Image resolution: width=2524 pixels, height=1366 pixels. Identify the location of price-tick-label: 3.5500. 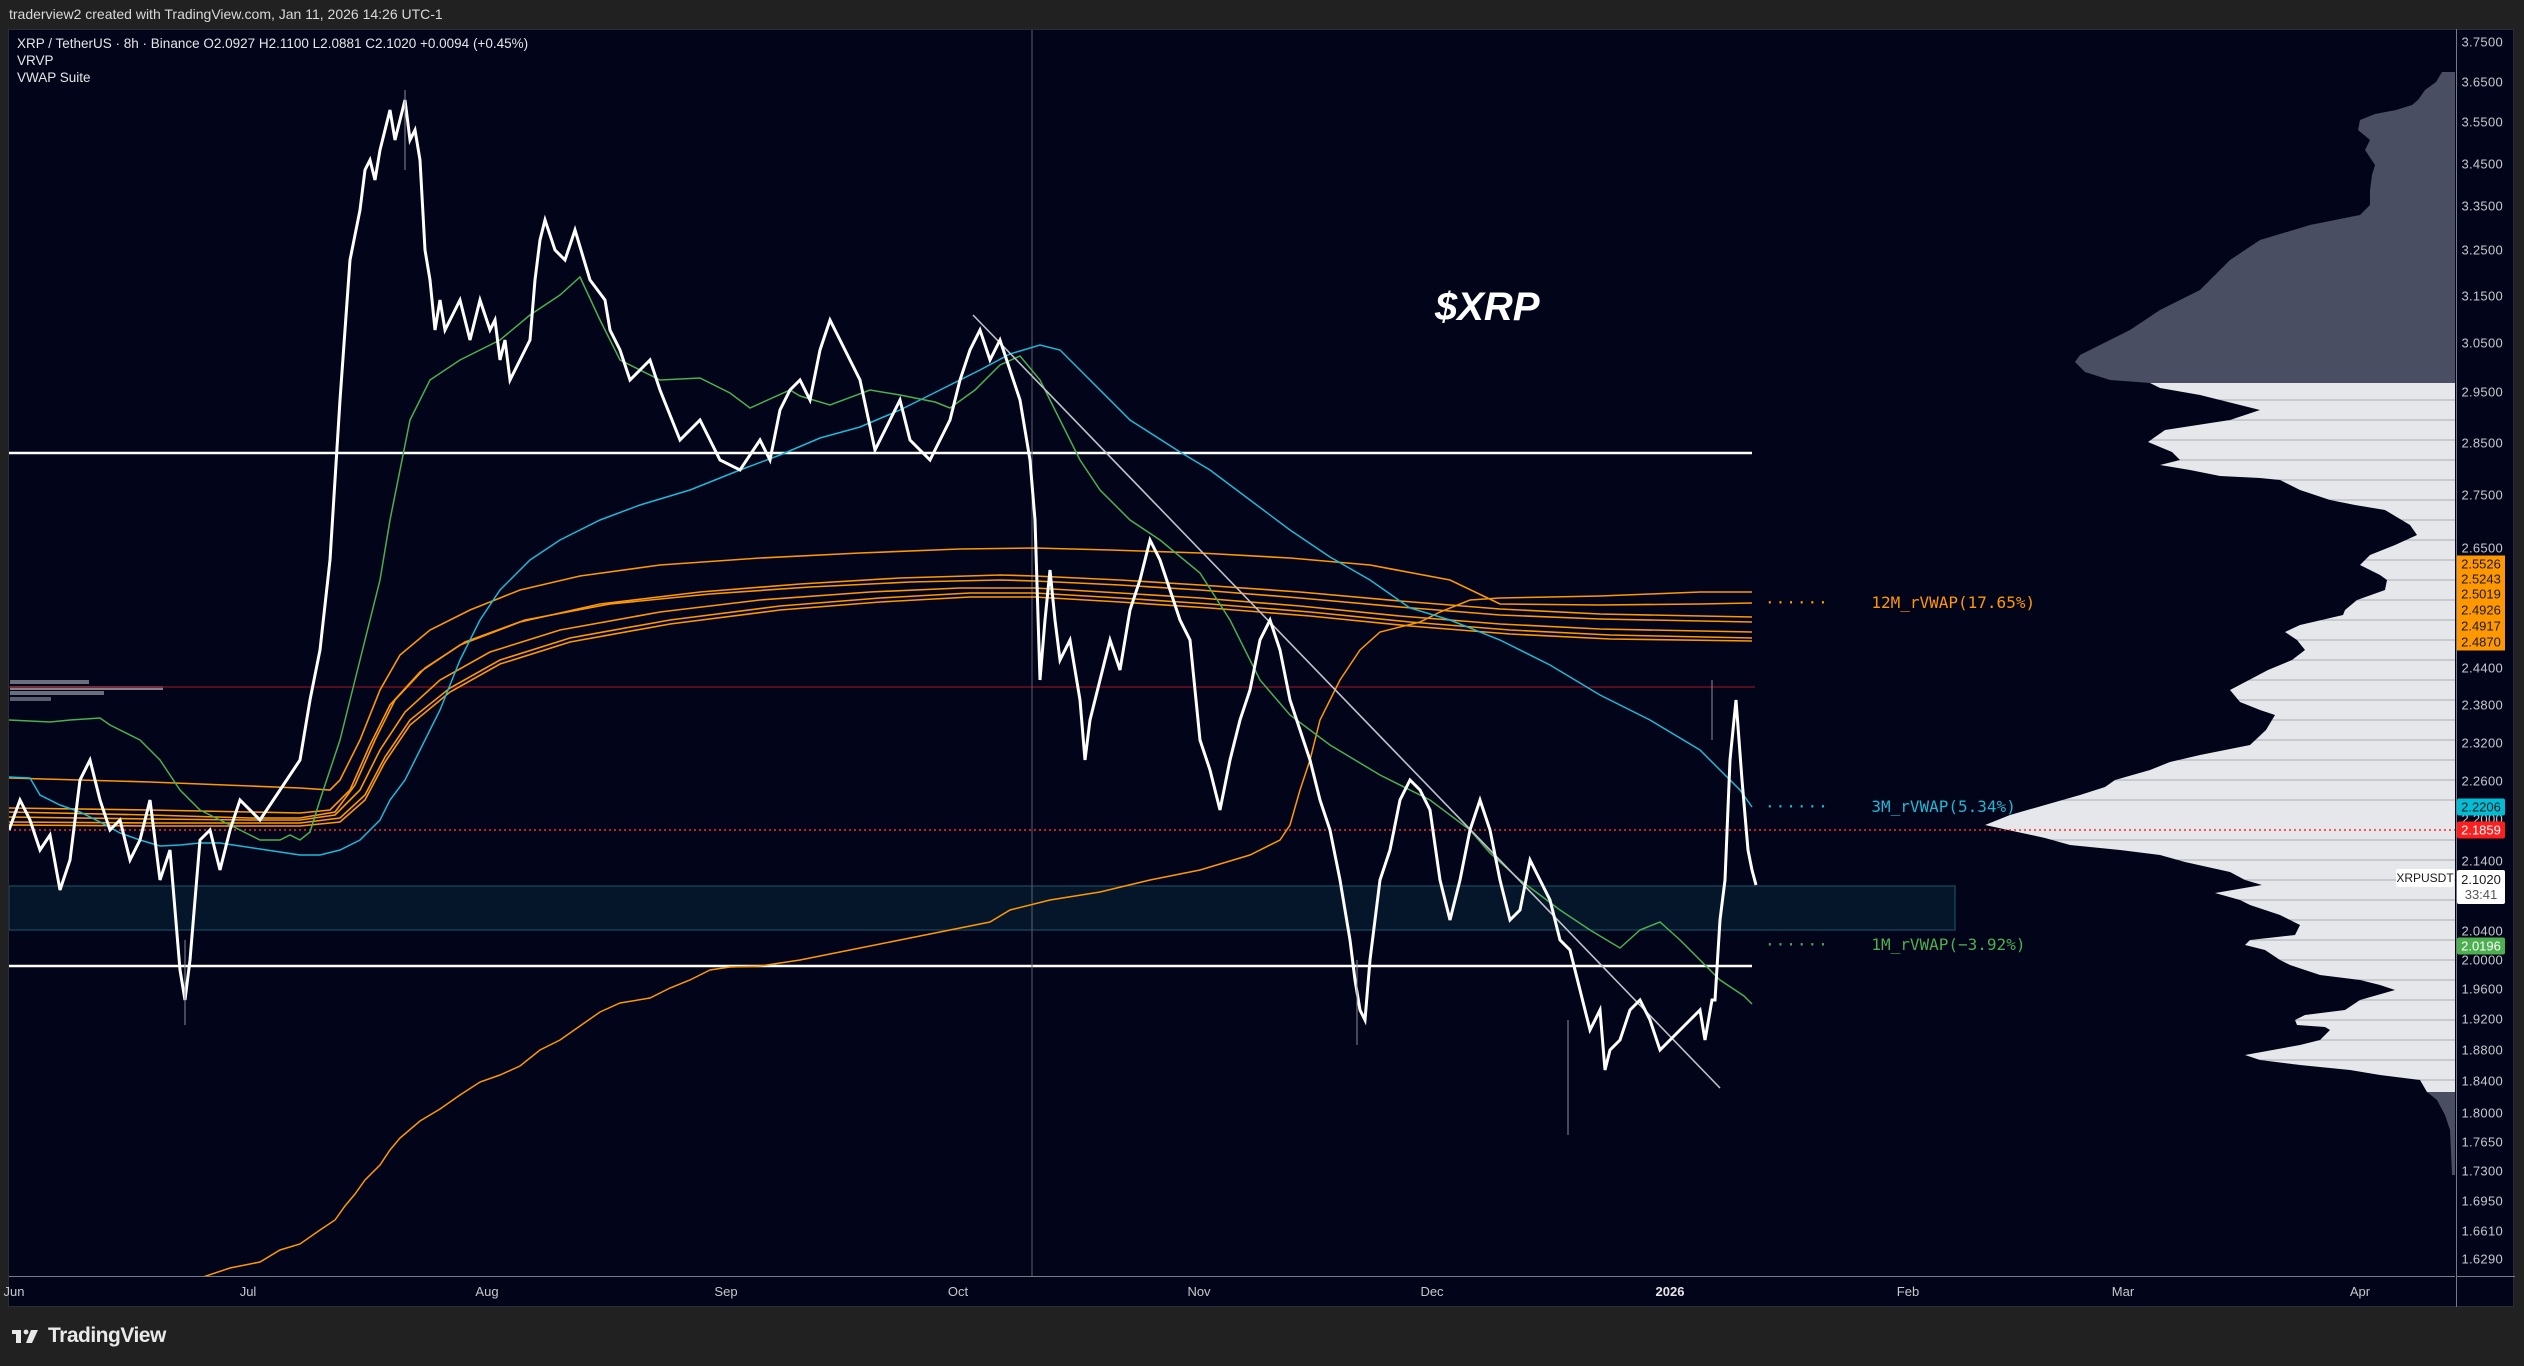
(2482, 122).